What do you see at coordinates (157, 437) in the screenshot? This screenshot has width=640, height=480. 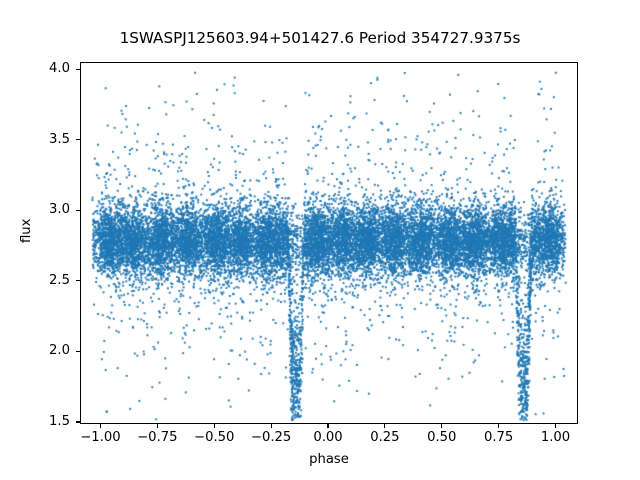 I see `x-tick-label: −0.75` at bounding box center [157, 437].